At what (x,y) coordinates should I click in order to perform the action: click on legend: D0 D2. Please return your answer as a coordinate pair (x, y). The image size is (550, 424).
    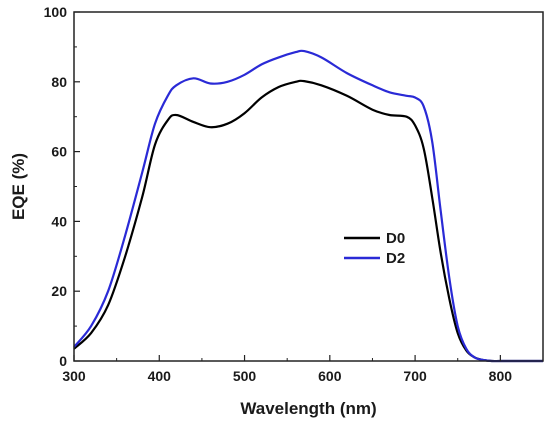
    Looking at the image, I should click on (374, 248).